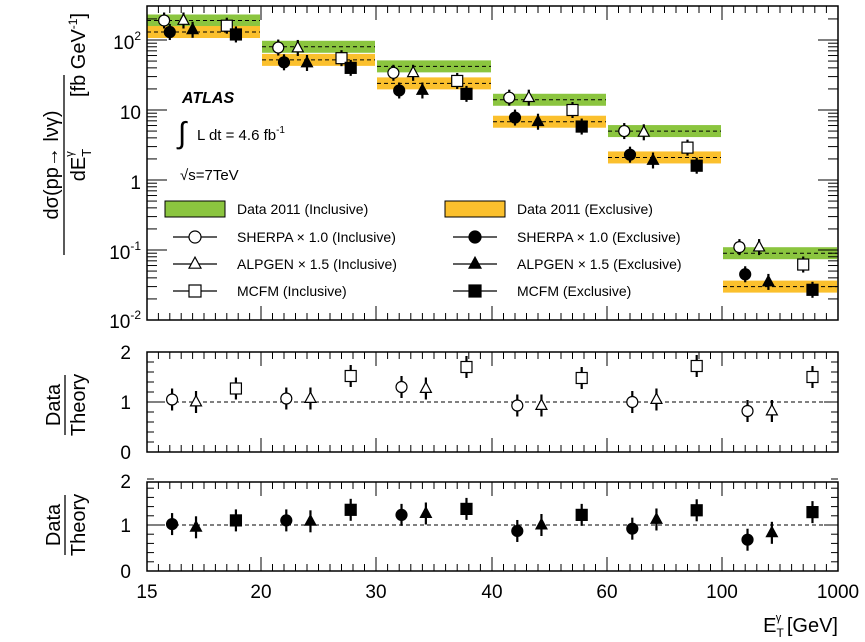 This screenshot has height=642, width=865. Describe the element at coordinates (66, 525) in the screenshot. I see `ratio-exclusive-y-title: Data Theory` at that location.